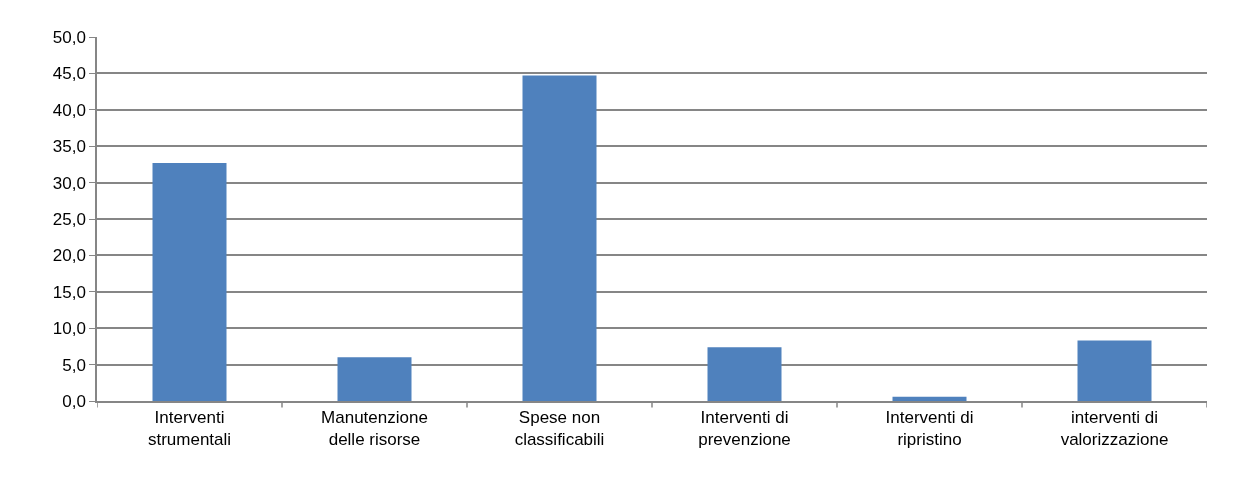 This screenshot has height=499, width=1233. I want to click on y-tick-label: 10,0, so click(69, 329).